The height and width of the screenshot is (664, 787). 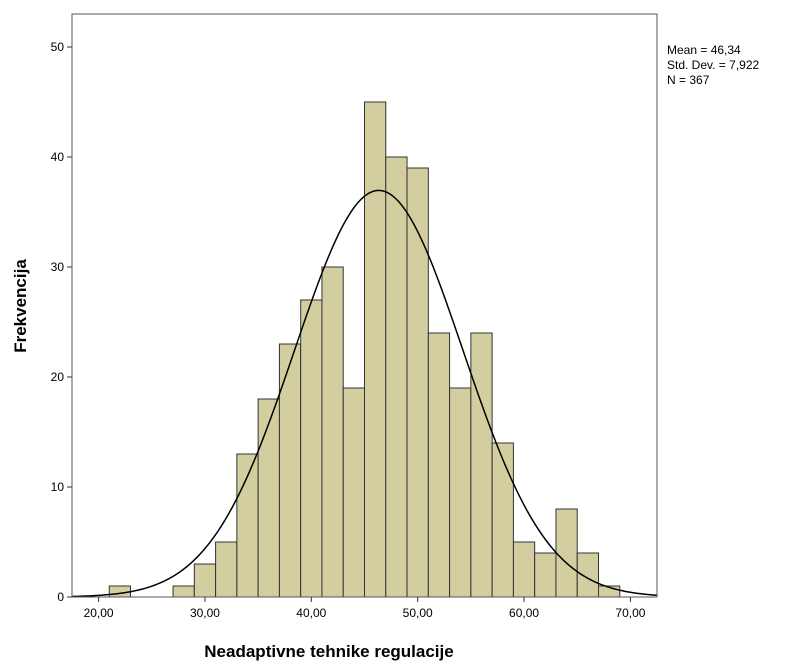 What do you see at coordinates (328, 651) in the screenshot?
I see `x-axis-title: Neadaptivne tehnike regulacije` at bounding box center [328, 651].